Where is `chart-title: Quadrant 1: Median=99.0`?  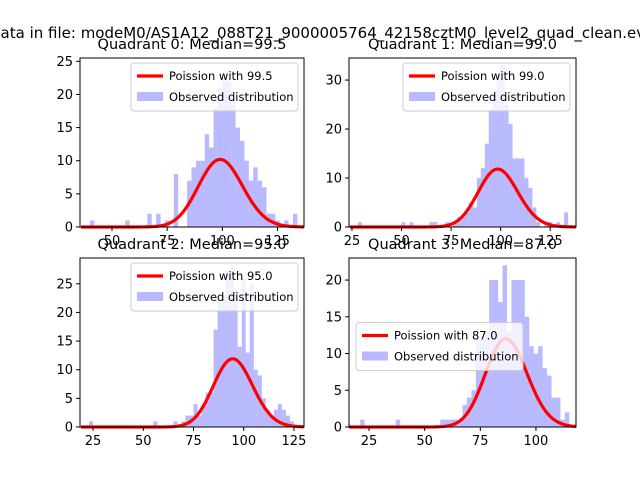 chart-title: Quadrant 1: Median=99.0 is located at coordinates (462, 45).